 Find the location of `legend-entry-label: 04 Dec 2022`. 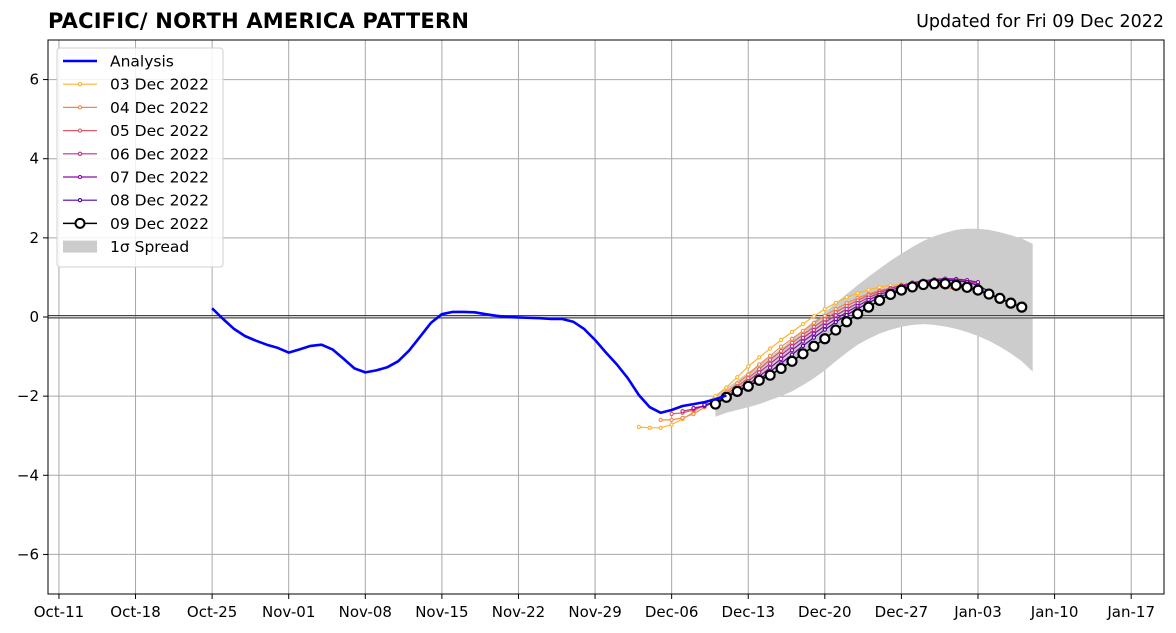

legend-entry-label: 04 Dec 2022 is located at coordinates (159, 108).